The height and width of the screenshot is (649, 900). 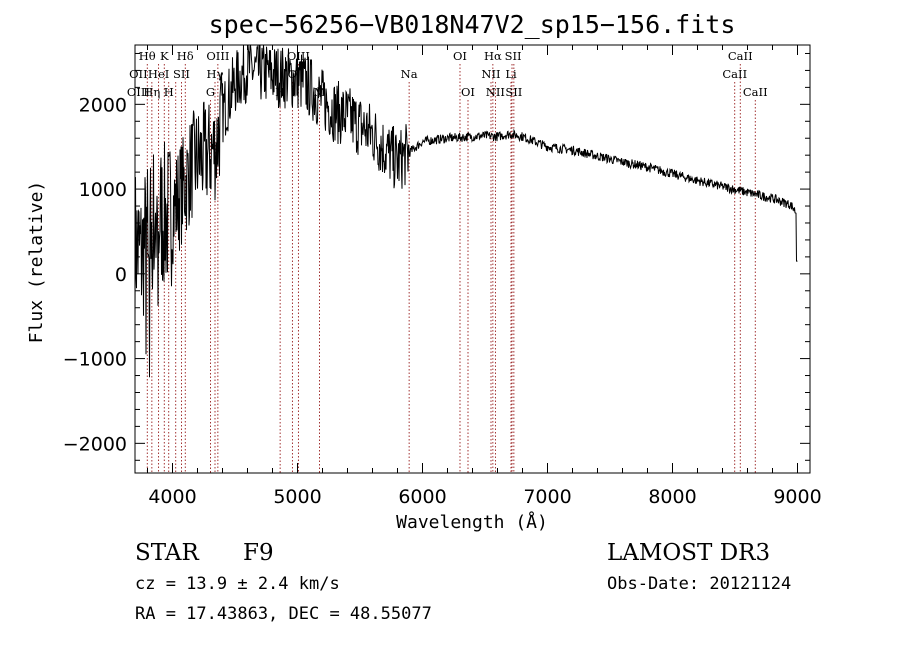 What do you see at coordinates (95, 360) in the screenshot?
I see `y-tick-label: −1000` at bounding box center [95, 360].